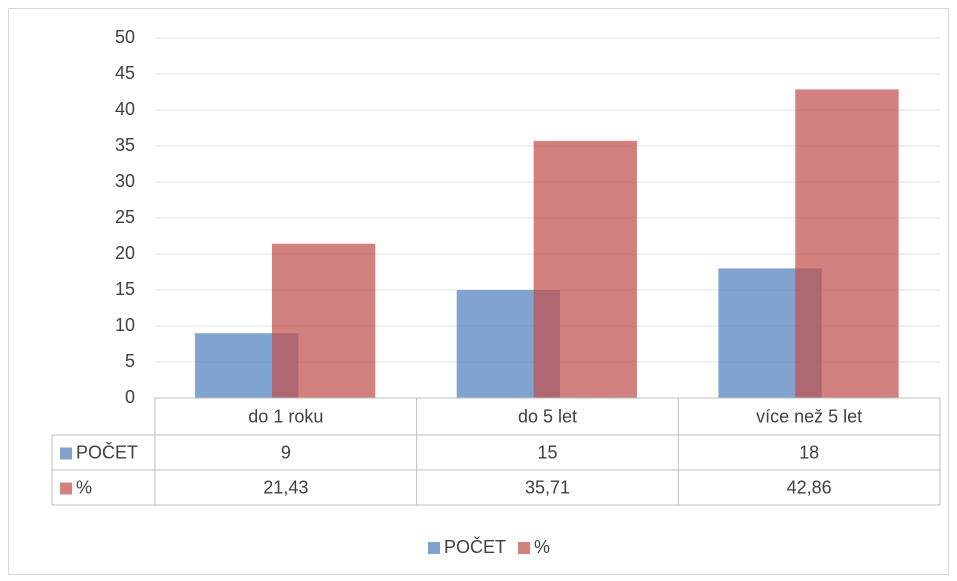  What do you see at coordinates (809, 487) in the screenshot?
I see `table-value: 42,86` at bounding box center [809, 487].